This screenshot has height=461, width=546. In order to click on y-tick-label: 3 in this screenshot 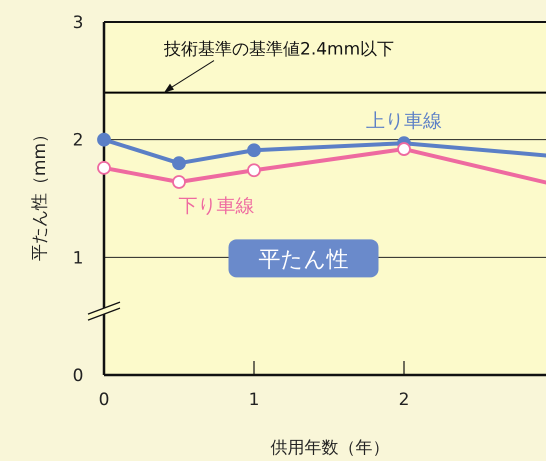, I will do `click(78, 23)`.